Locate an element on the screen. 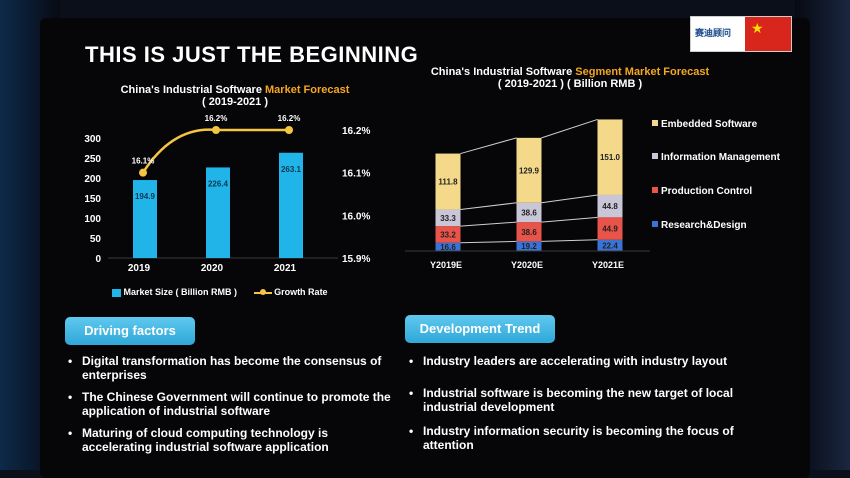 This screenshot has width=850, height=478. development-trend-header: Development Trend is located at coordinates (480, 329).